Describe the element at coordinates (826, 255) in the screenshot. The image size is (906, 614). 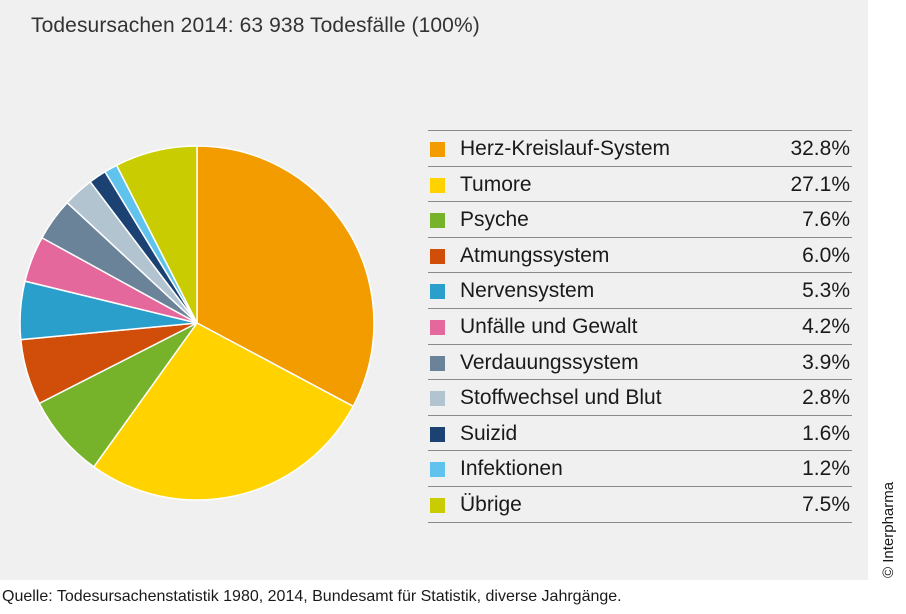
I see `legend-value: 6.0%` at that location.